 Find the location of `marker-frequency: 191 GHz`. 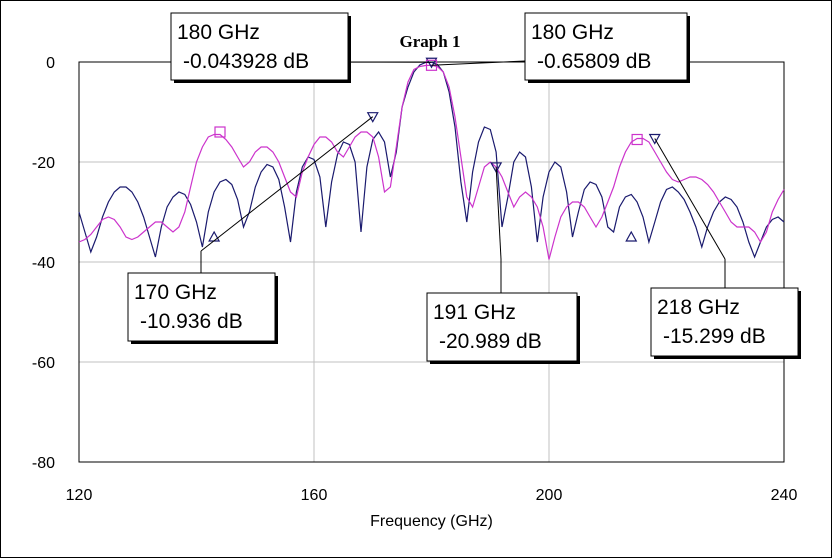

marker-frequency: 191 GHz is located at coordinates (474, 312).